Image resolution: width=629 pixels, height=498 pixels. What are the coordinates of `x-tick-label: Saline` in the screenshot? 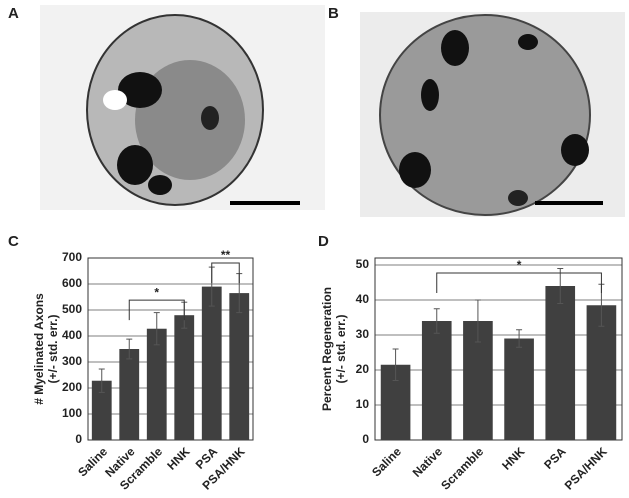 It's located at (386, 461).